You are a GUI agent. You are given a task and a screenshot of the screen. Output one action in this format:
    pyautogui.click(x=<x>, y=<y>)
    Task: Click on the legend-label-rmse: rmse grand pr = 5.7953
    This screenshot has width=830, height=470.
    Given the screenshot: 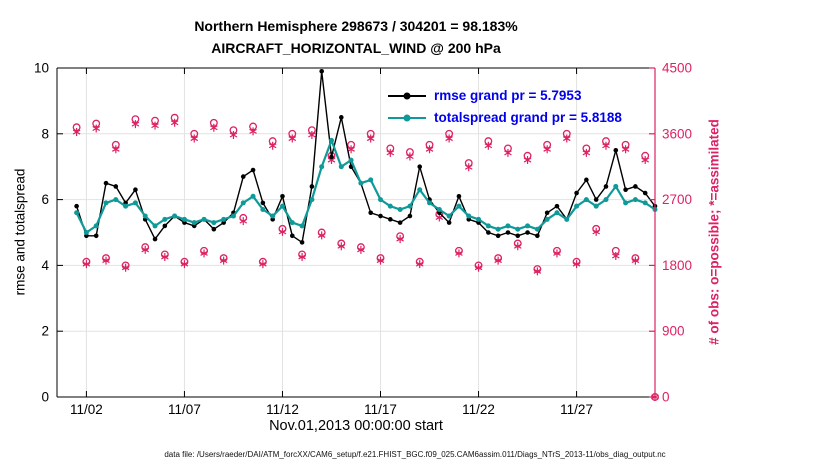 What is the action you would take?
    pyautogui.click(x=508, y=95)
    